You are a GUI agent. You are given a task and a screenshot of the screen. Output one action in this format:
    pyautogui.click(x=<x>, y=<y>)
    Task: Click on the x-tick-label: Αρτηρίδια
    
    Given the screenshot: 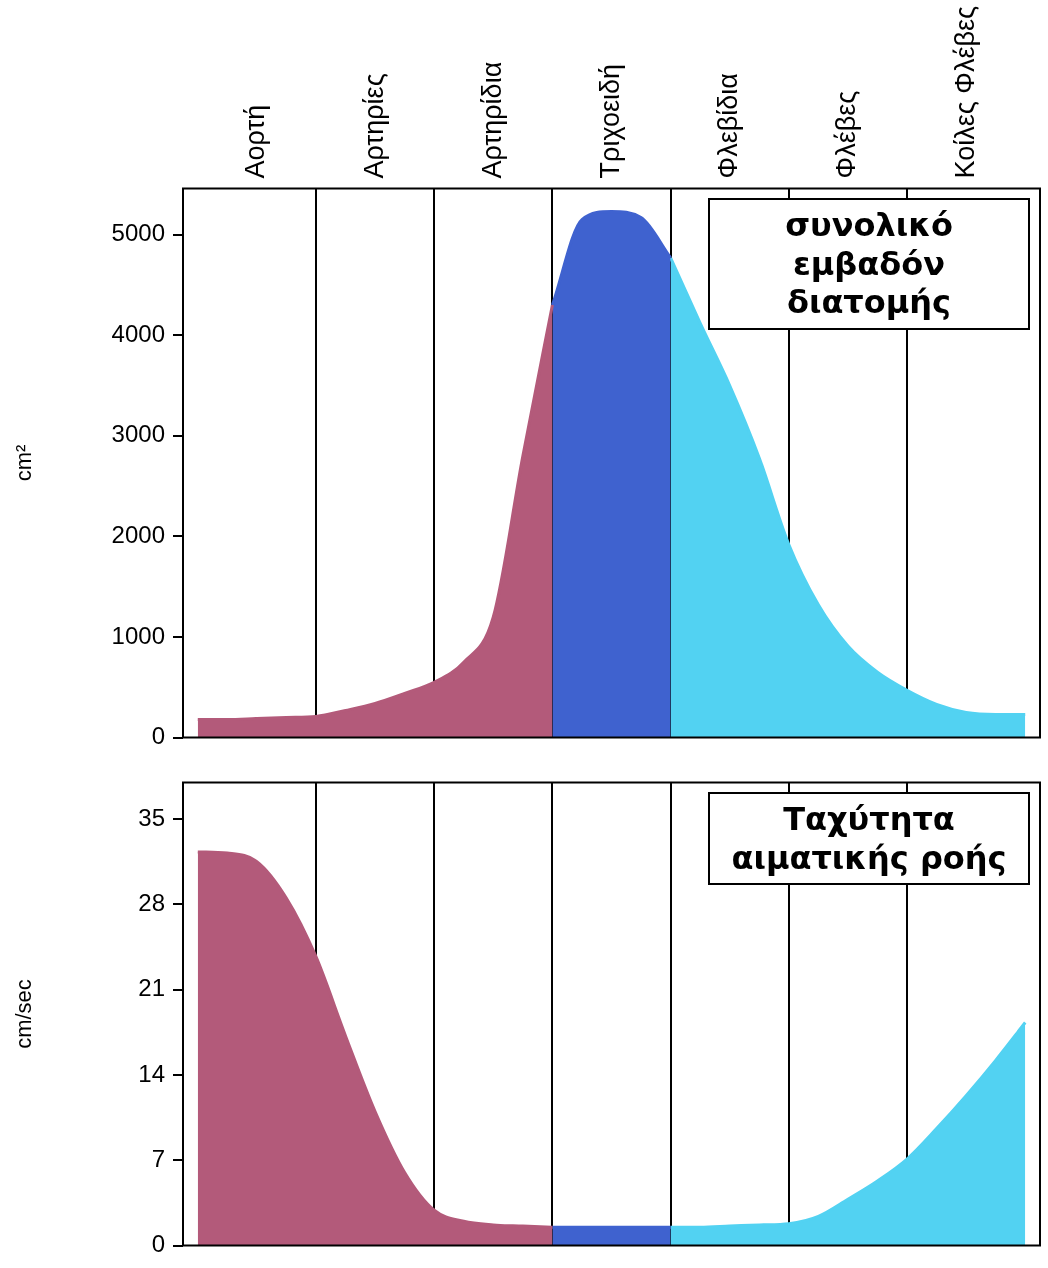 What is the action you would take?
    pyautogui.click(x=491, y=120)
    